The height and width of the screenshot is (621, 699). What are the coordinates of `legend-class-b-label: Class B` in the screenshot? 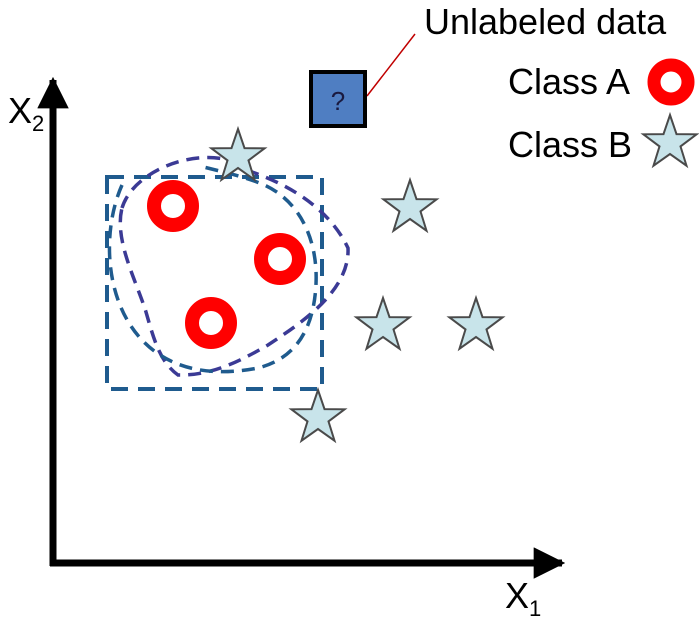 It's located at (570, 144).